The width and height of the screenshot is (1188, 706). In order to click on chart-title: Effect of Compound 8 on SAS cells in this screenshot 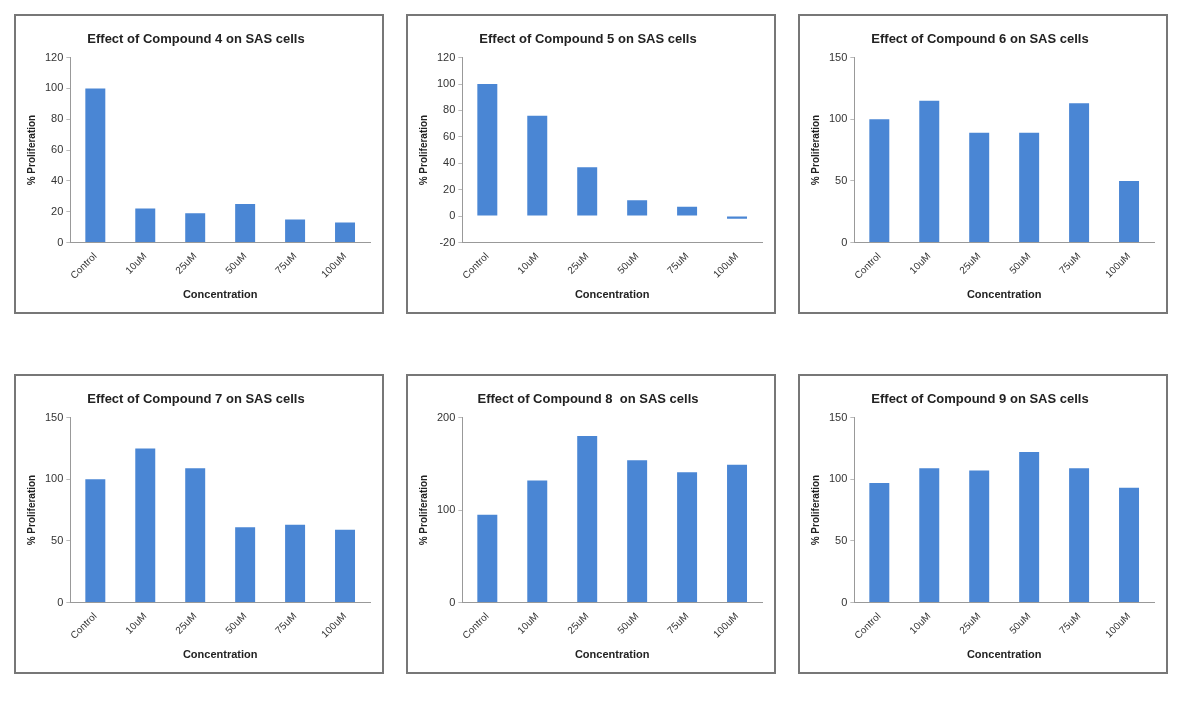, I will do `click(588, 399)`.